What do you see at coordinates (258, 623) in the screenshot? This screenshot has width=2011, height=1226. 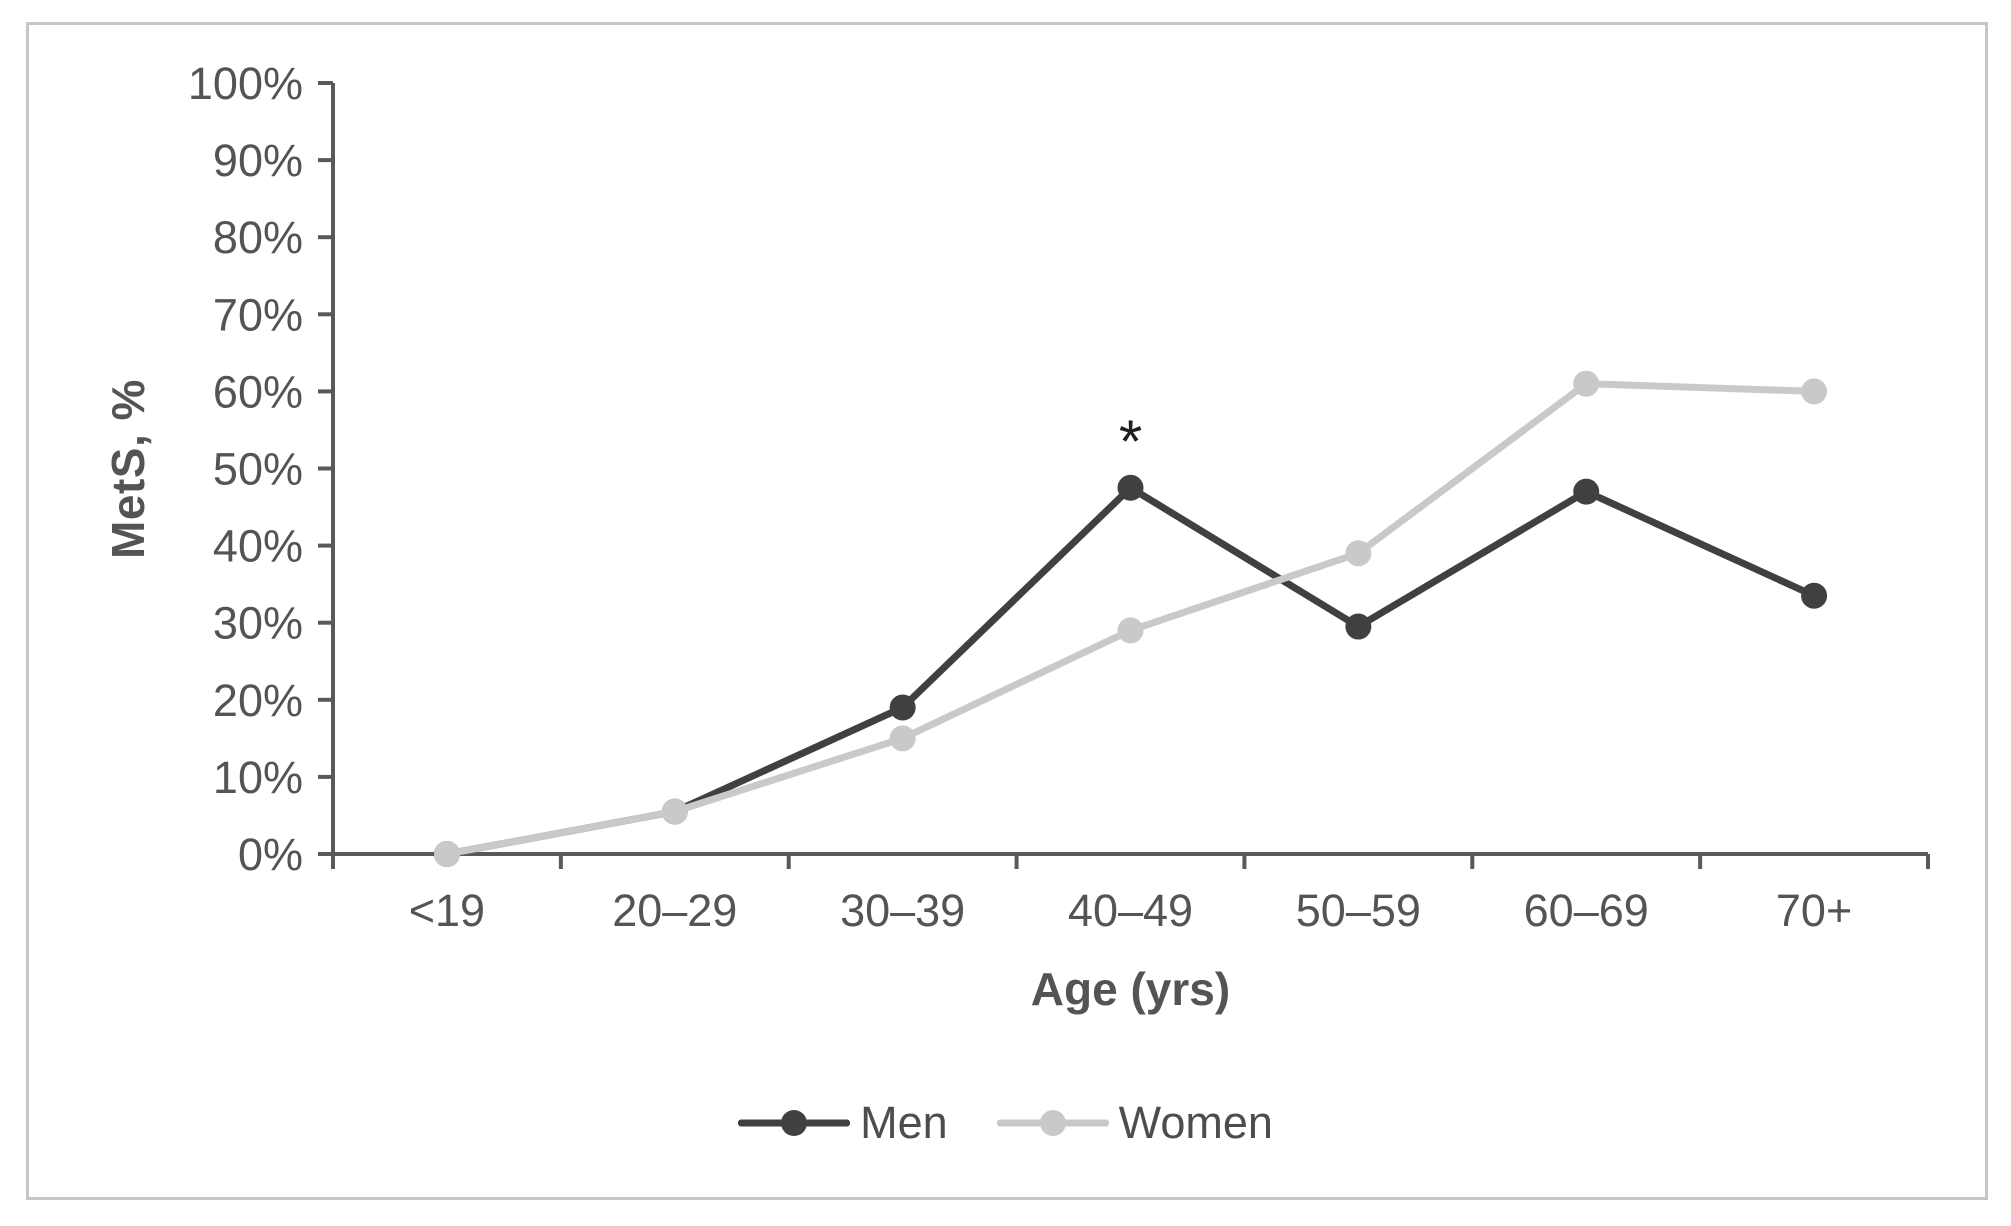 I see `y-tick-label: 30%` at bounding box center [258, 623].